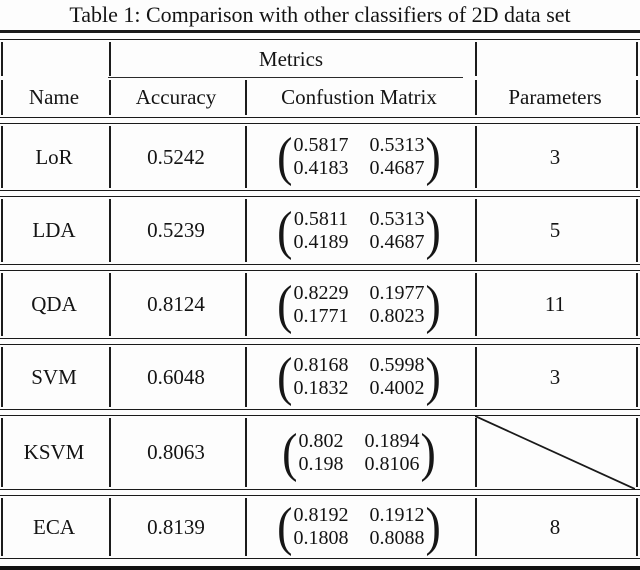 The height and width of the screenshot is (570, 640). Describe the element at coordinates (54, 304) in the screenshot. I see `classifier-name: QDA` at that location.